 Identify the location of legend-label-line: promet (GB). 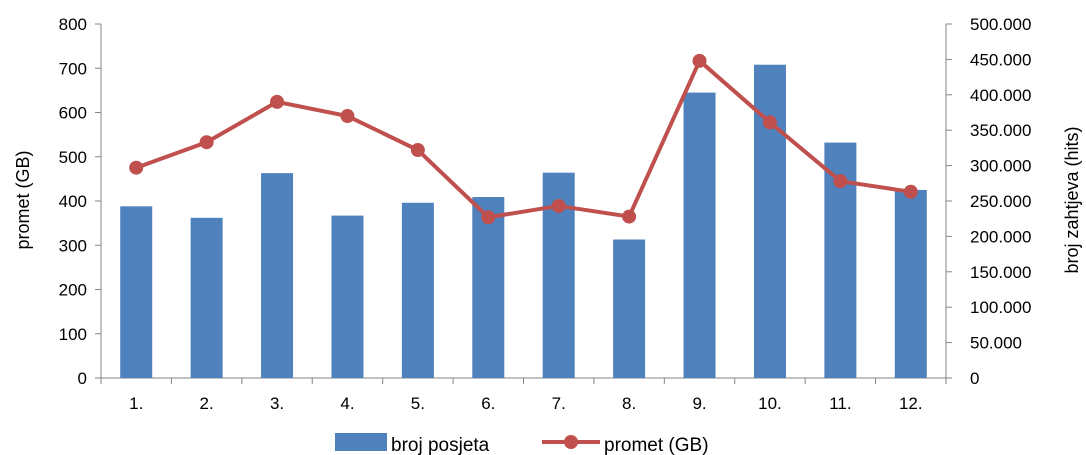
(656, 445).